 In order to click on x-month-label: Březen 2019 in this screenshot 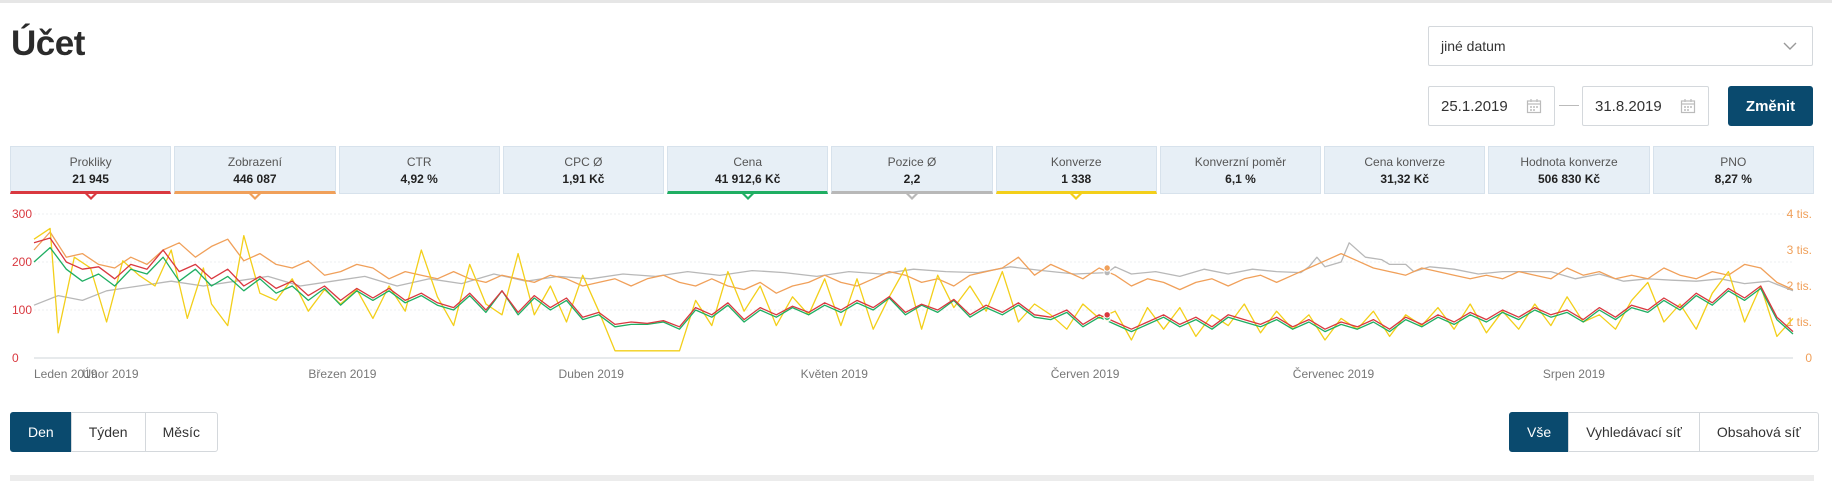, I will do `click(342, 374)`.